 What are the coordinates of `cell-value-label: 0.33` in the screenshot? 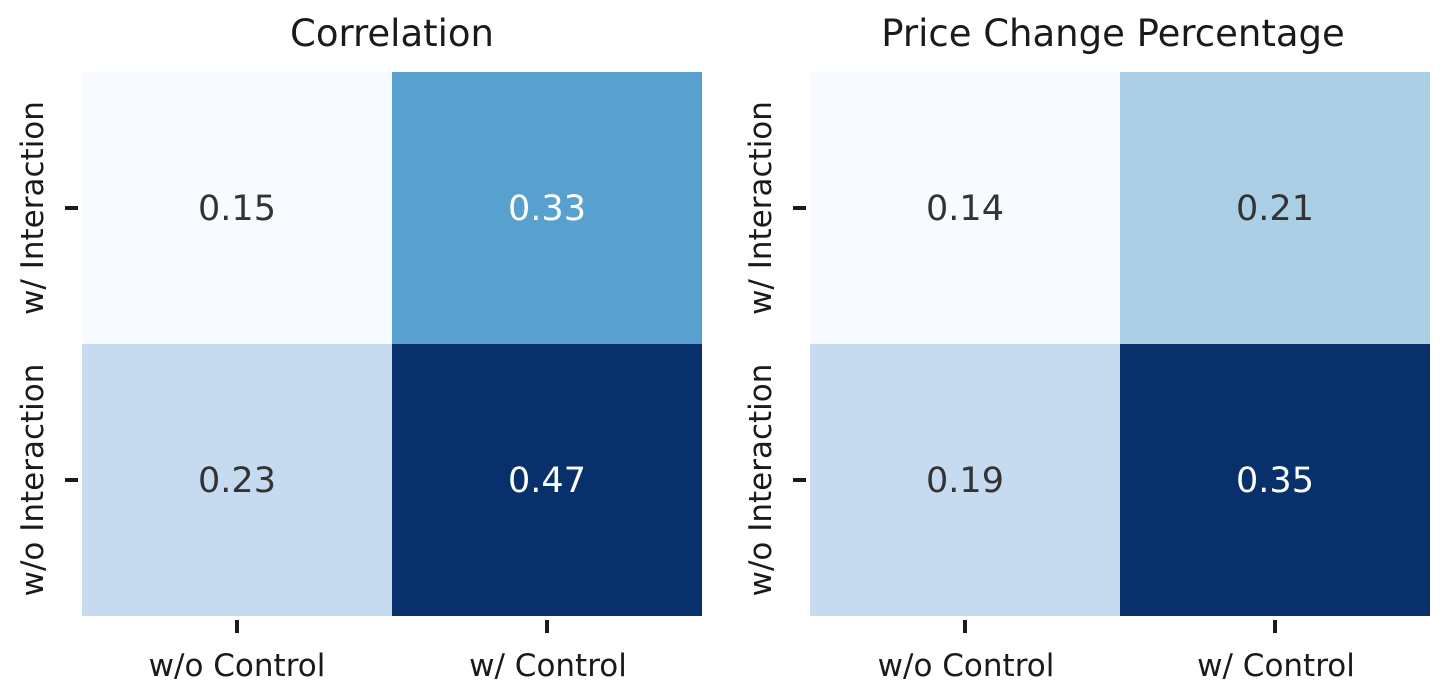 It's located at (547, 209).